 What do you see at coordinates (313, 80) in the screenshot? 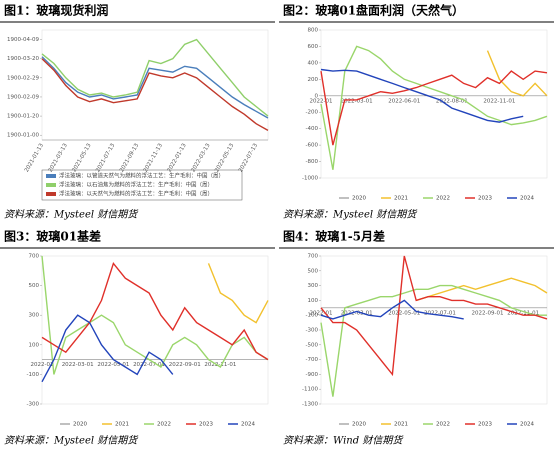
I see `y-tick-label: 200` at bounding box center [313, 80].